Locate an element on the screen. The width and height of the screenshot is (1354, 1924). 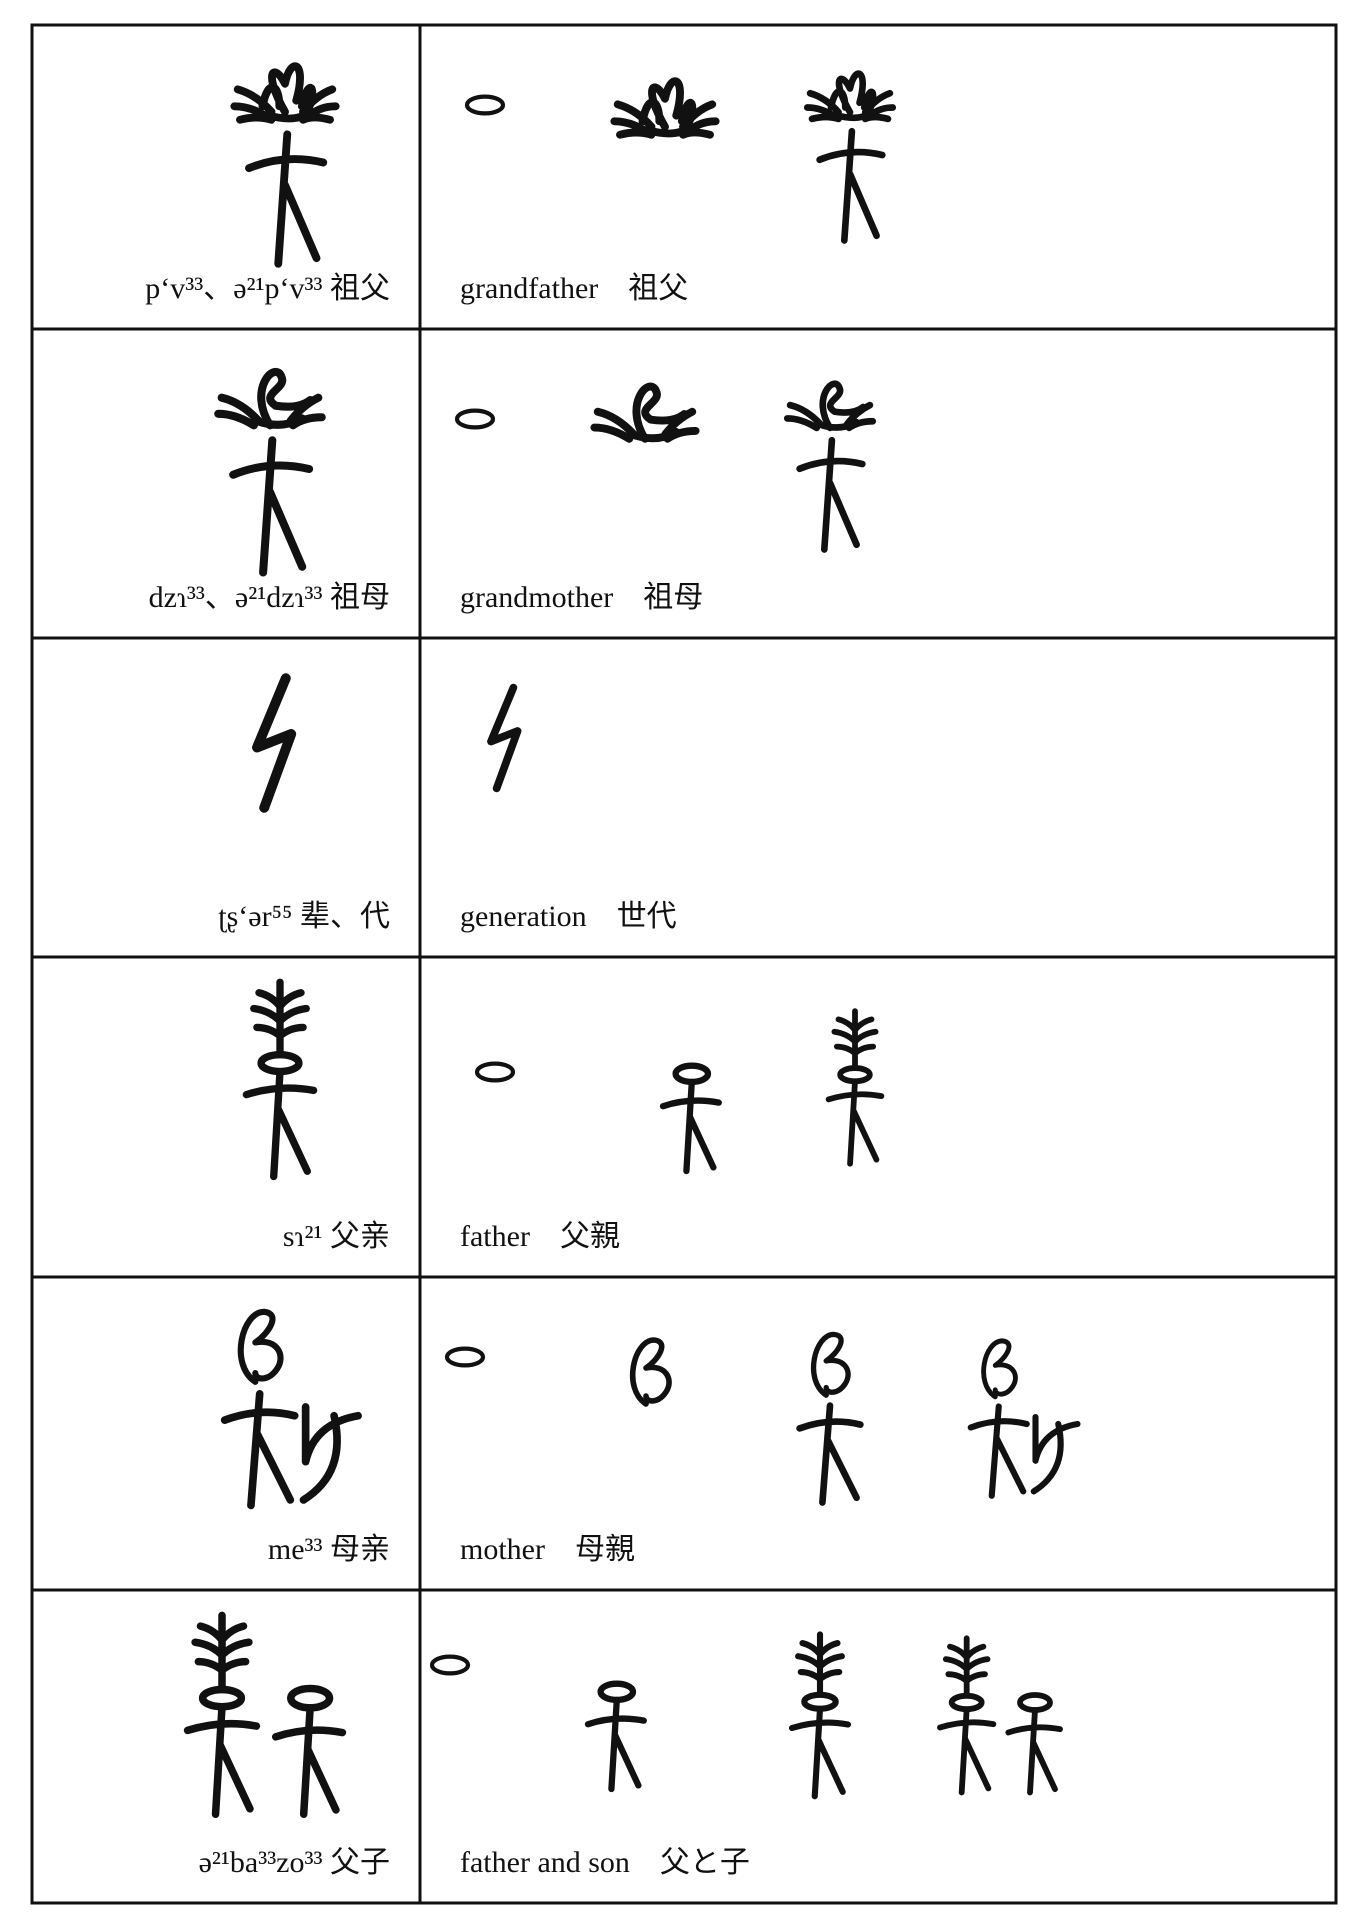
gloss-label: mother 母親 is located at coordinates (547, 1549).